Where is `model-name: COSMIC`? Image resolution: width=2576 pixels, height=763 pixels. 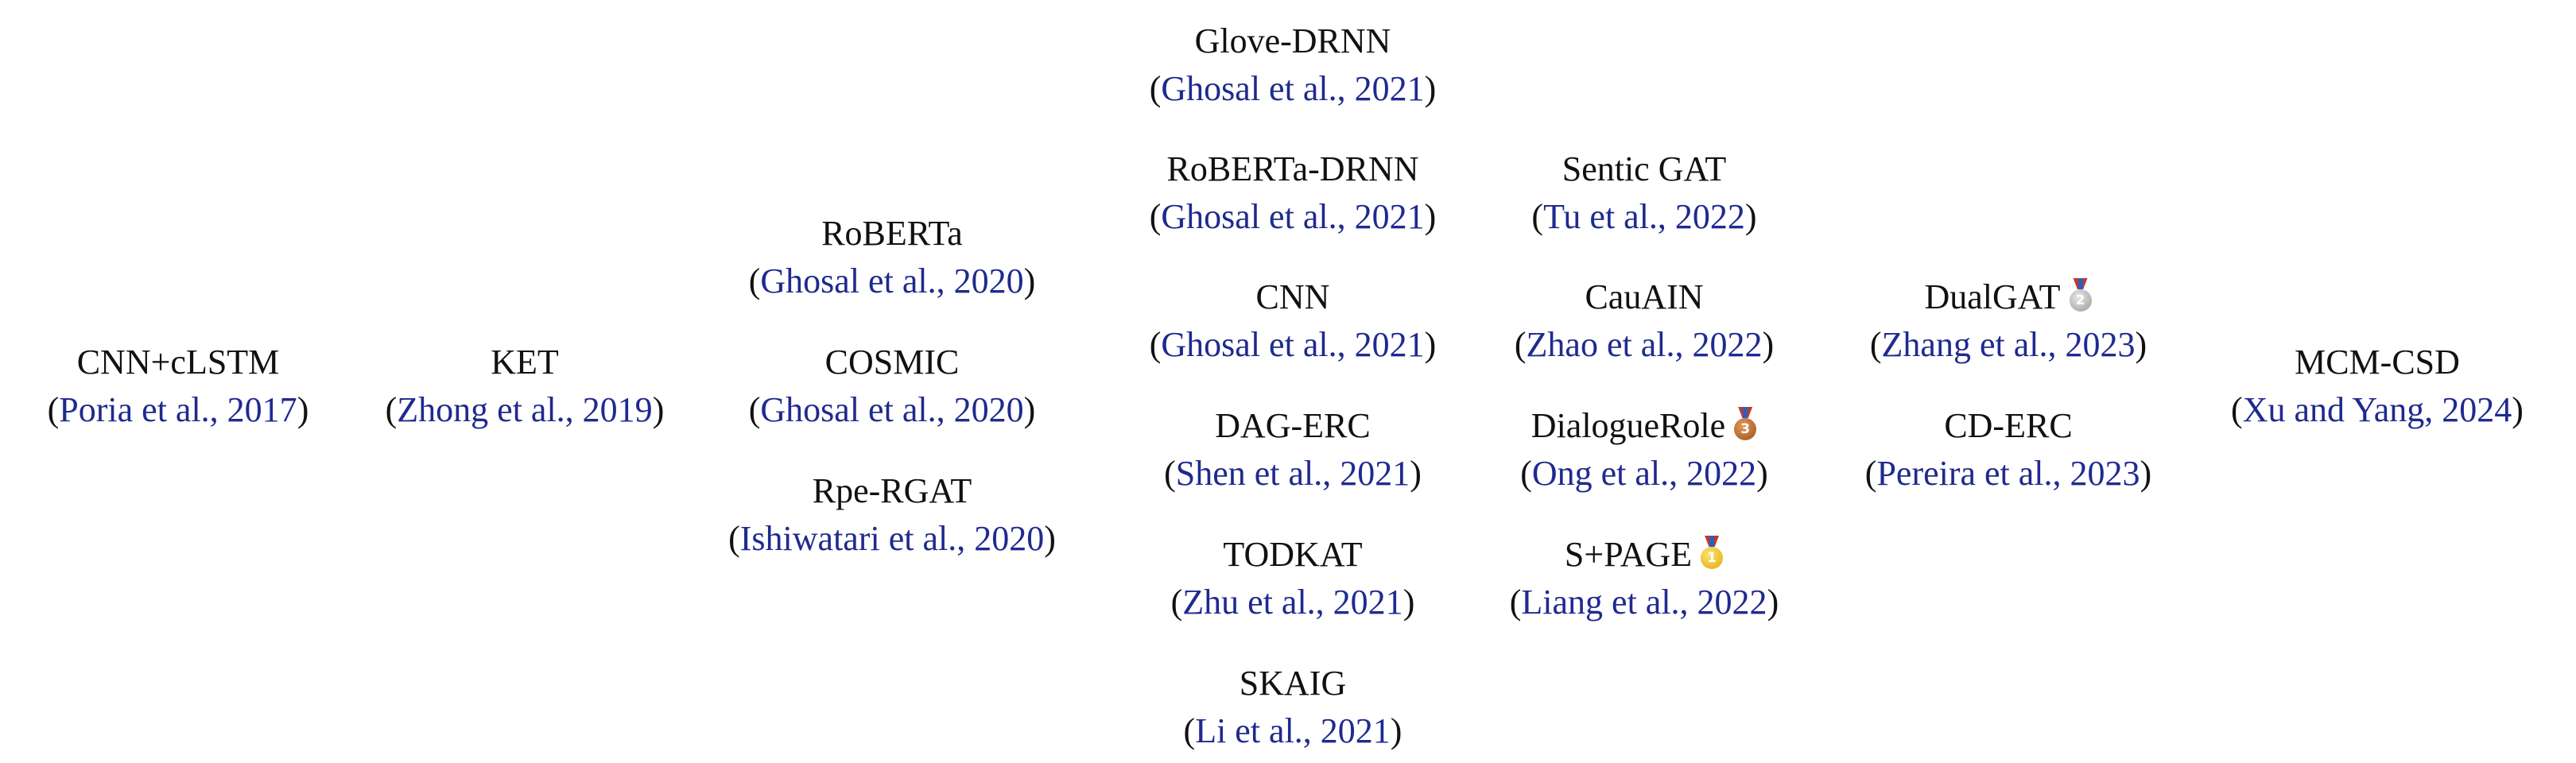 model-name: COSMIC is located at coordinates (892, 362).